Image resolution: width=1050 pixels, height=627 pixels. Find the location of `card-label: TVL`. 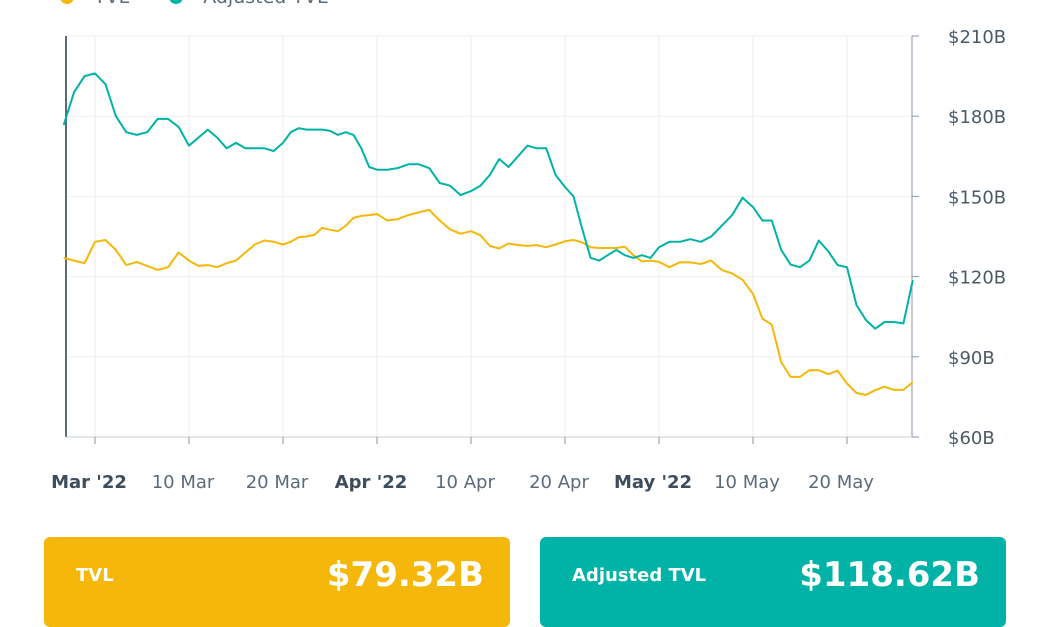

card-label: TVL is located at coordinates (95, 575).